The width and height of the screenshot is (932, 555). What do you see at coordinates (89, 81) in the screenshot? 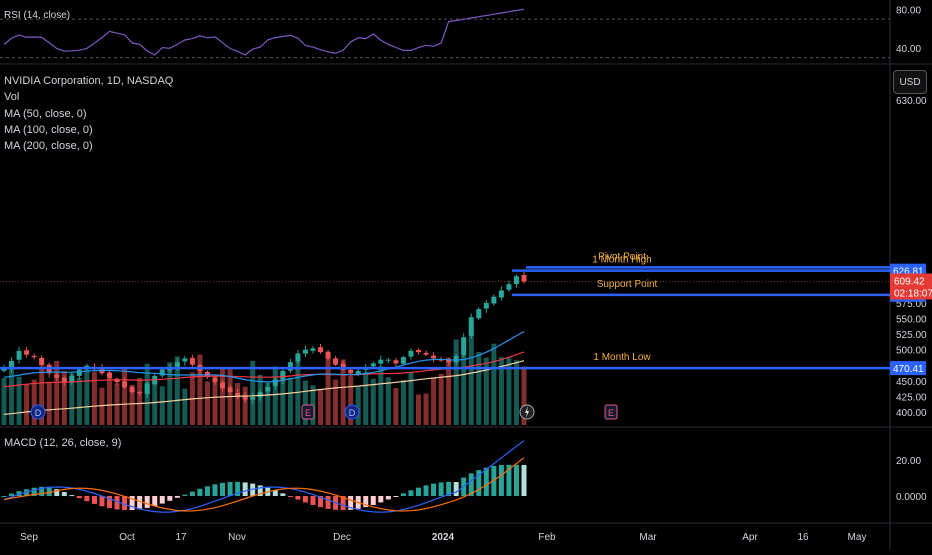
I see `symbol-title: NVIDIA Corporation, 1D, NASDAQ` at bounding box center [89, 81].